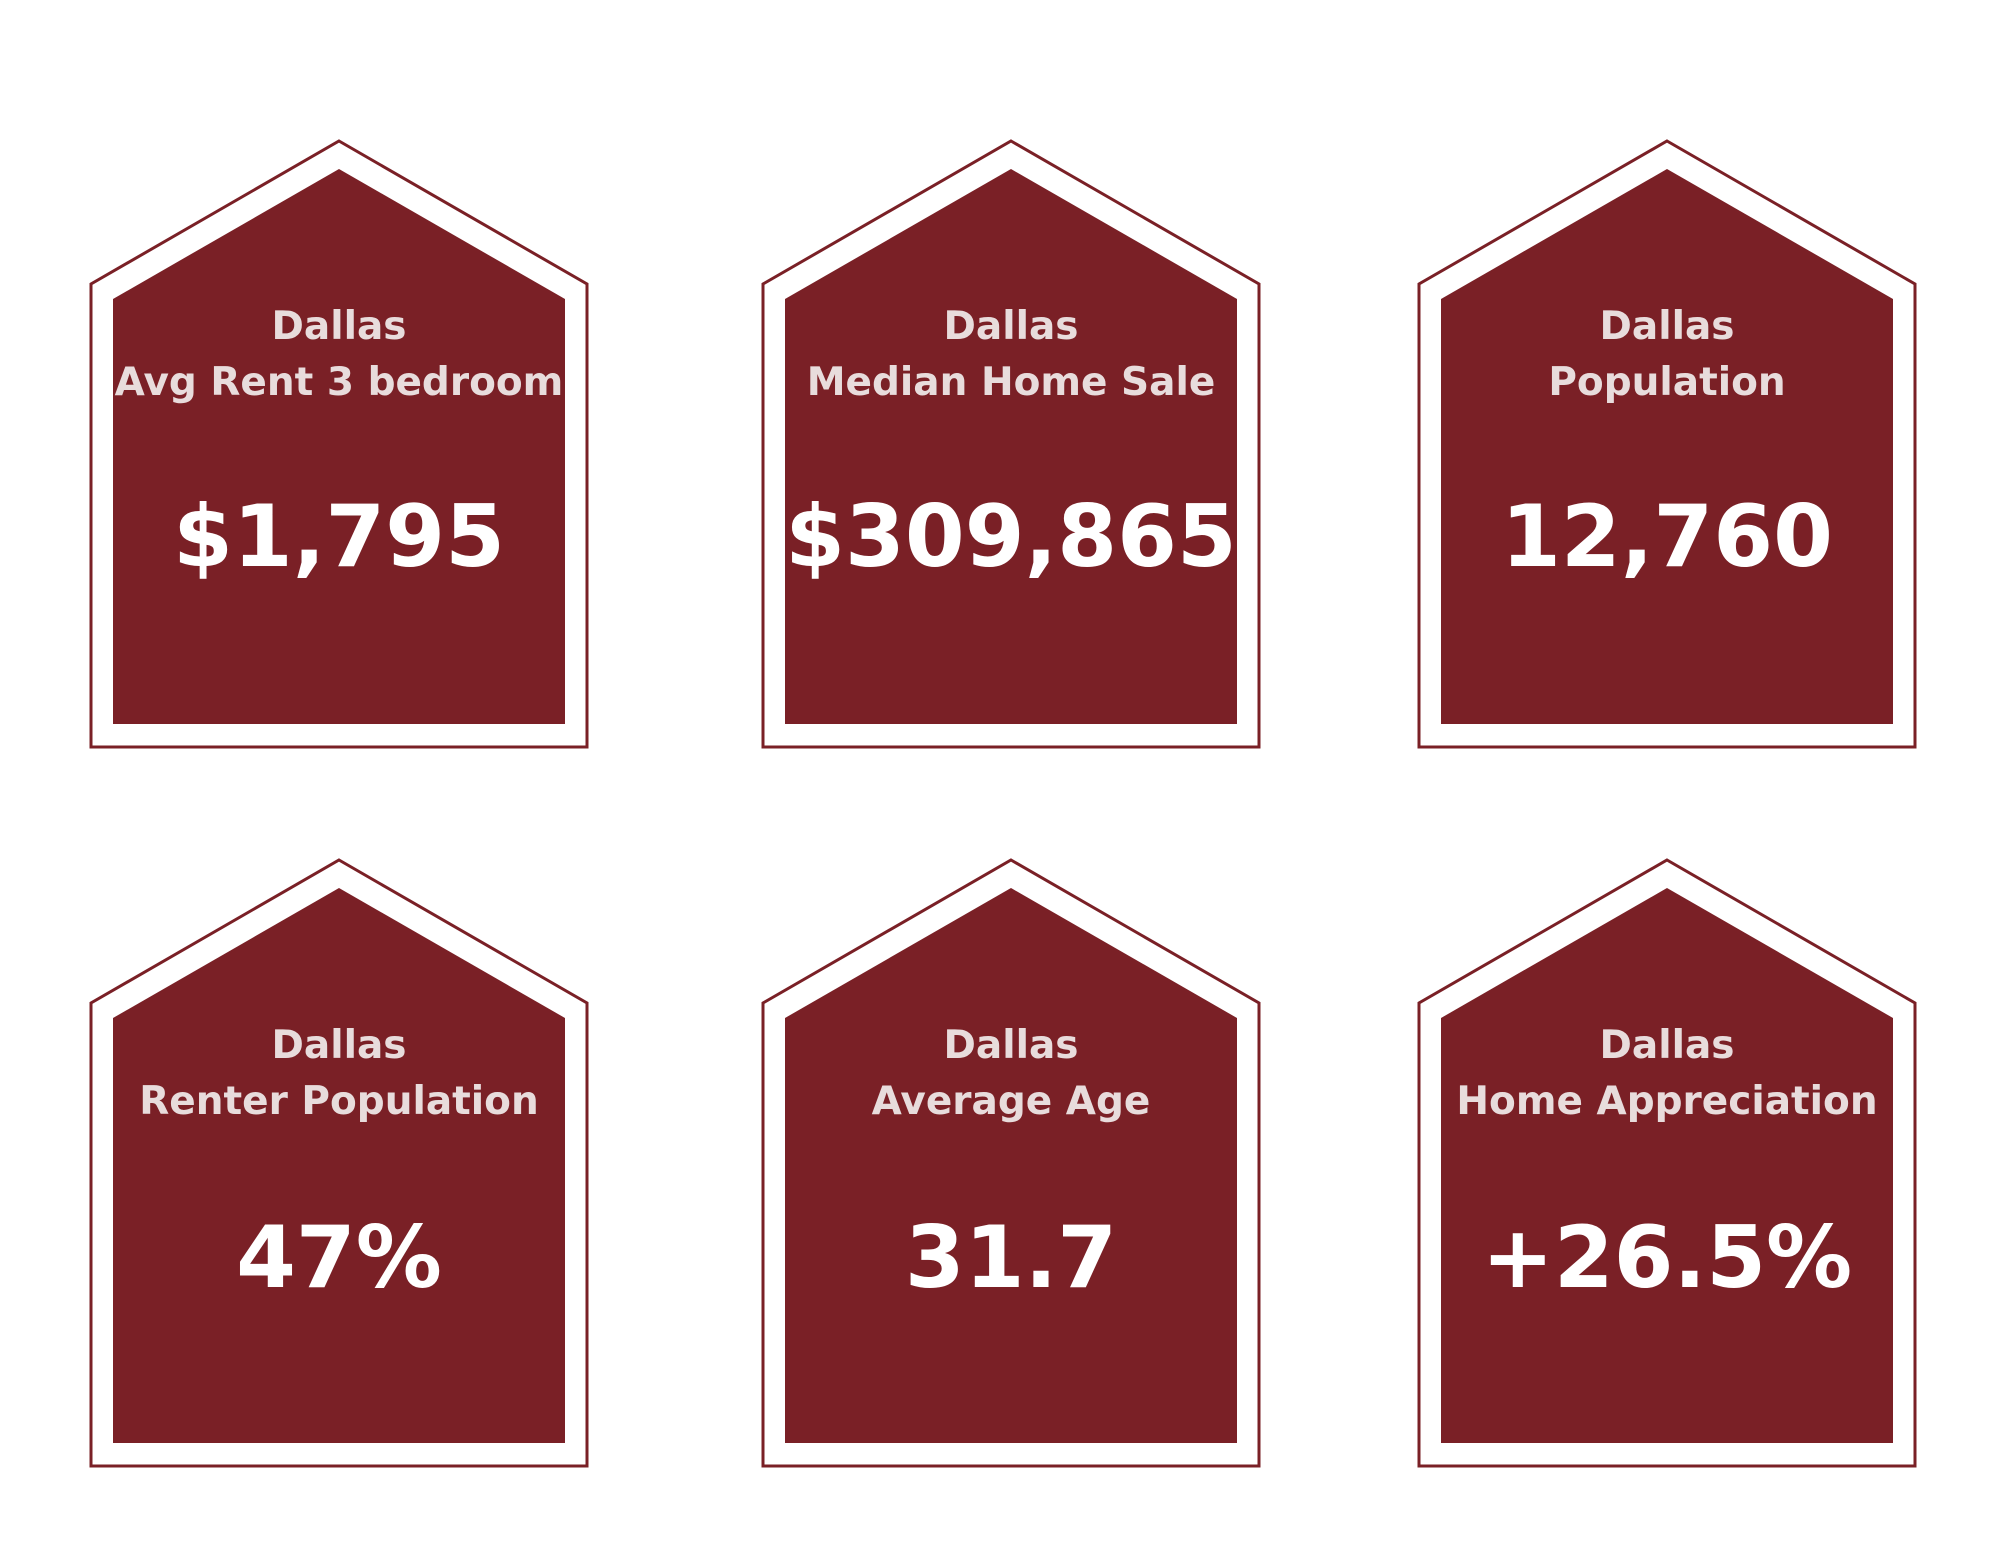 This screenshot has width=2000, height=1545. Describe the element at coordinates (1667, 382) in the screenshot. I see `card-metric-label: Population` at that location.